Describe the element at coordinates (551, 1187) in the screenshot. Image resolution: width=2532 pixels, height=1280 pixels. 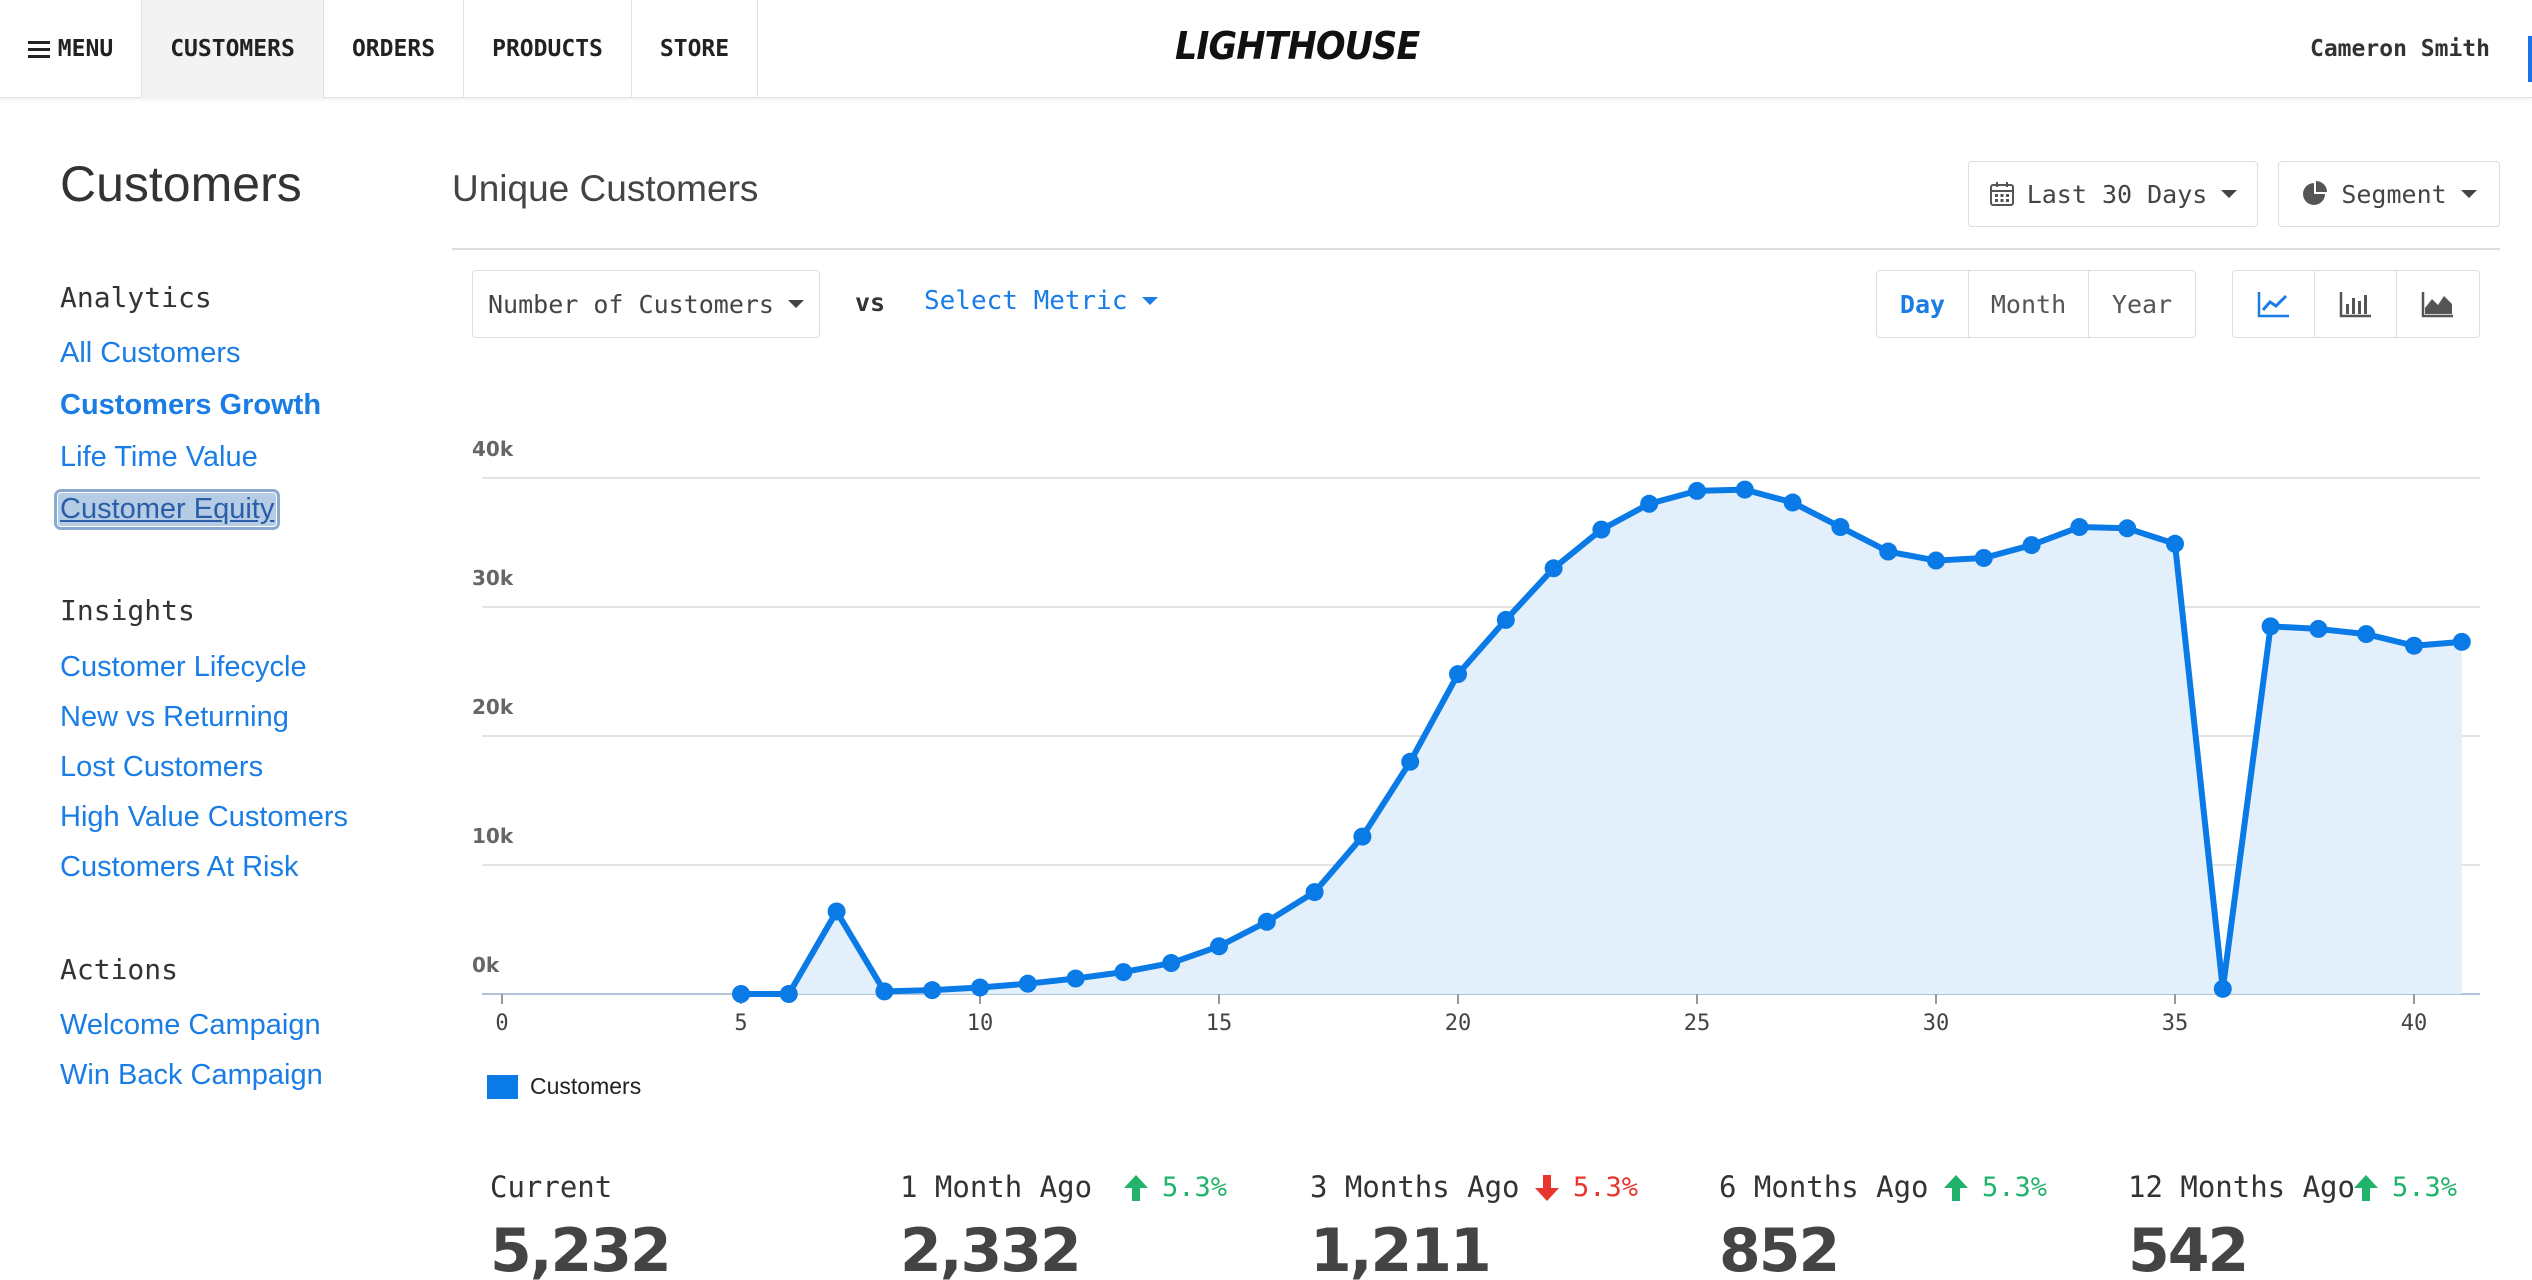
I see `stat-label: Current` at that location.